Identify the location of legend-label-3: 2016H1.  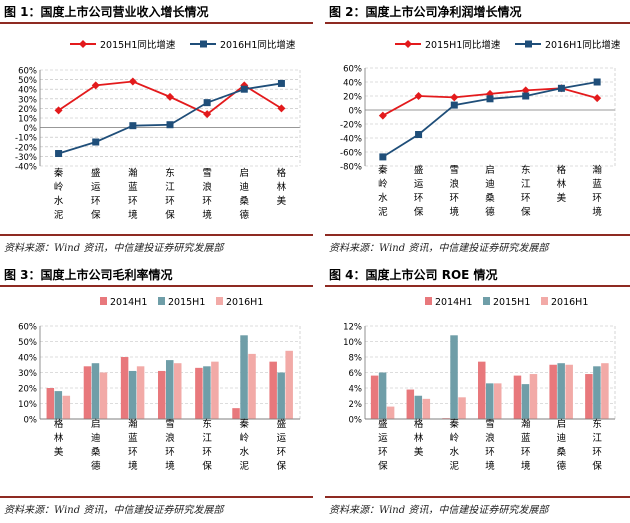
(569, 302).